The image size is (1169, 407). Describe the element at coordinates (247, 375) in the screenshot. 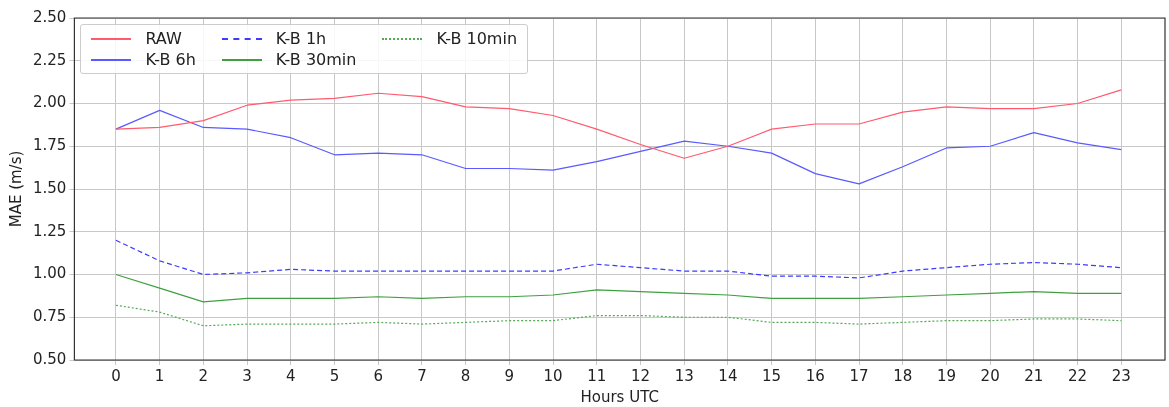

I see `x-tick-label: 3` at that location.